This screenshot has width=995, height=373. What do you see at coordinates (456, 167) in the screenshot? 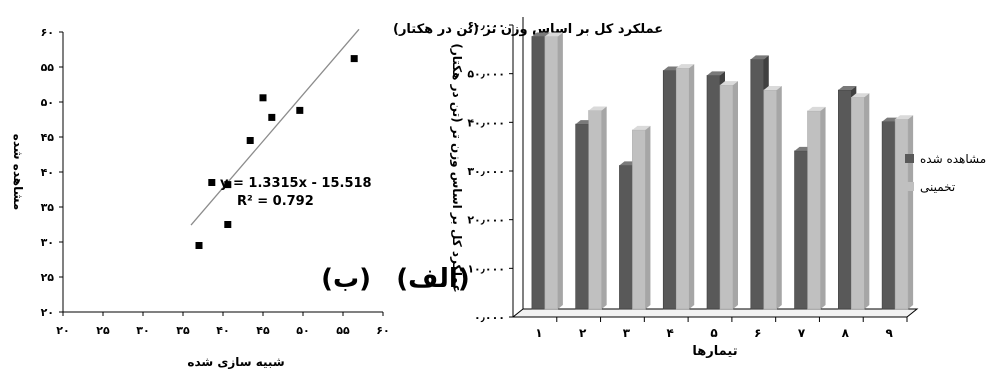
I see `bar-y-label: عملکرد کل بر اساس وزن تر (تن در هکتار)` at bounding box center [456, 167].